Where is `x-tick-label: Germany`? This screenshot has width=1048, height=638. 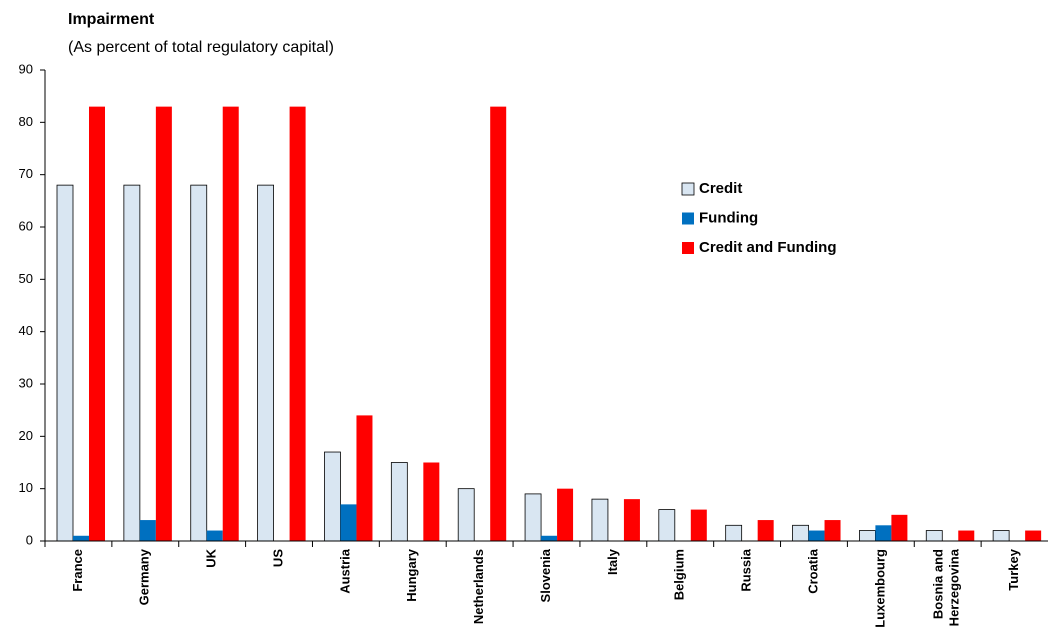 x-tick-label: Germany is located at coordinates (144, 576).